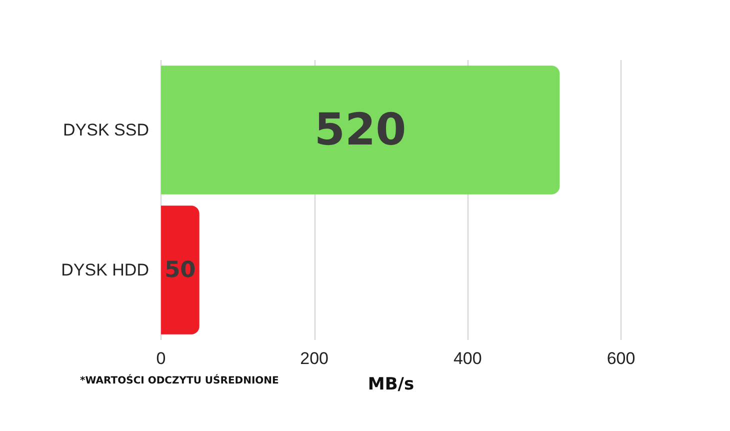 This screenshot has width=730, height=431. I want to click on y-tick-label: DYSK SSD, so click(106, 130).